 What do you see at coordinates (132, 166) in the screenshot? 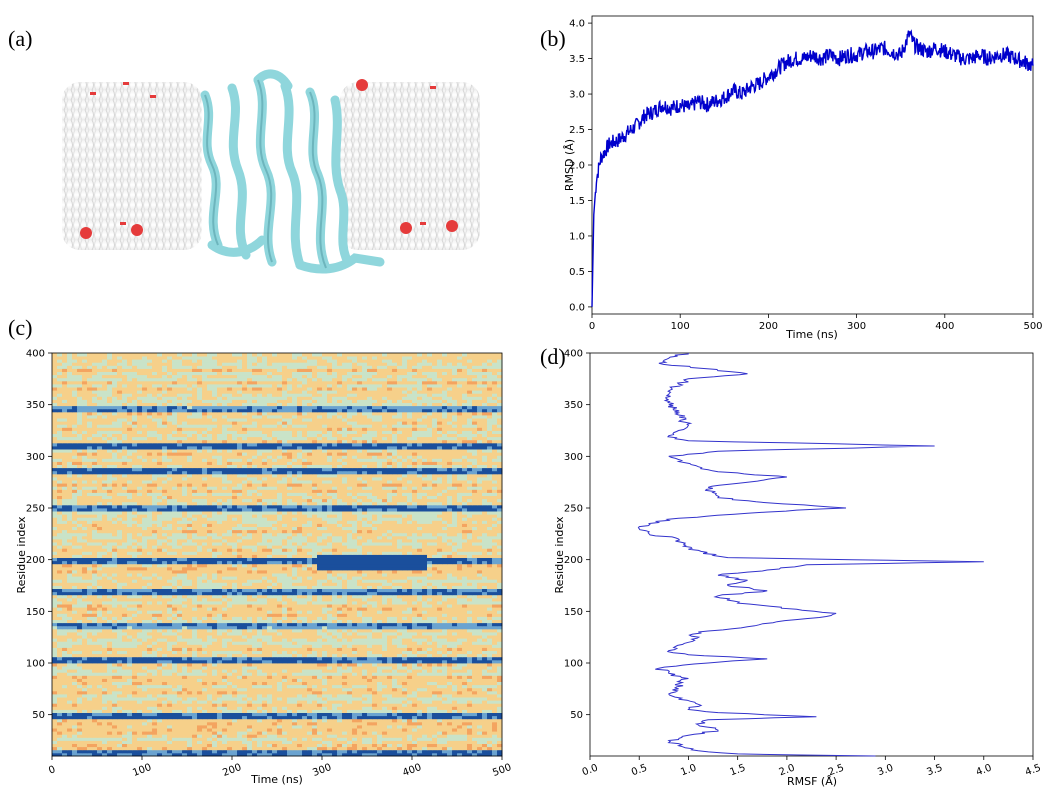
I see `lipid-bilayer-left` at bounding box center [132, 166].